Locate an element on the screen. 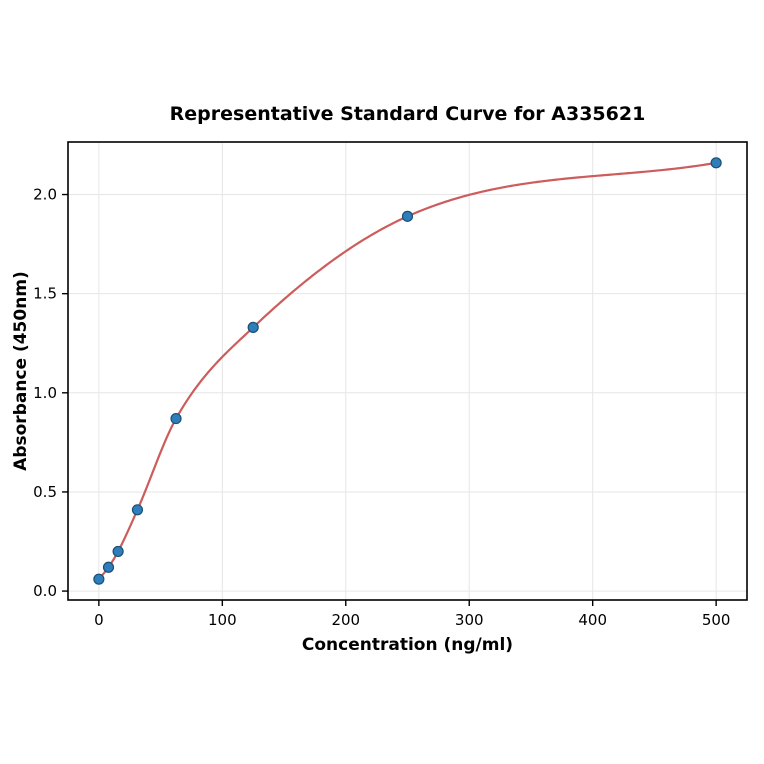 The width and height of the screenshot is (764, 764). x-tick-label: 400 is located at coordinates (592, 620).